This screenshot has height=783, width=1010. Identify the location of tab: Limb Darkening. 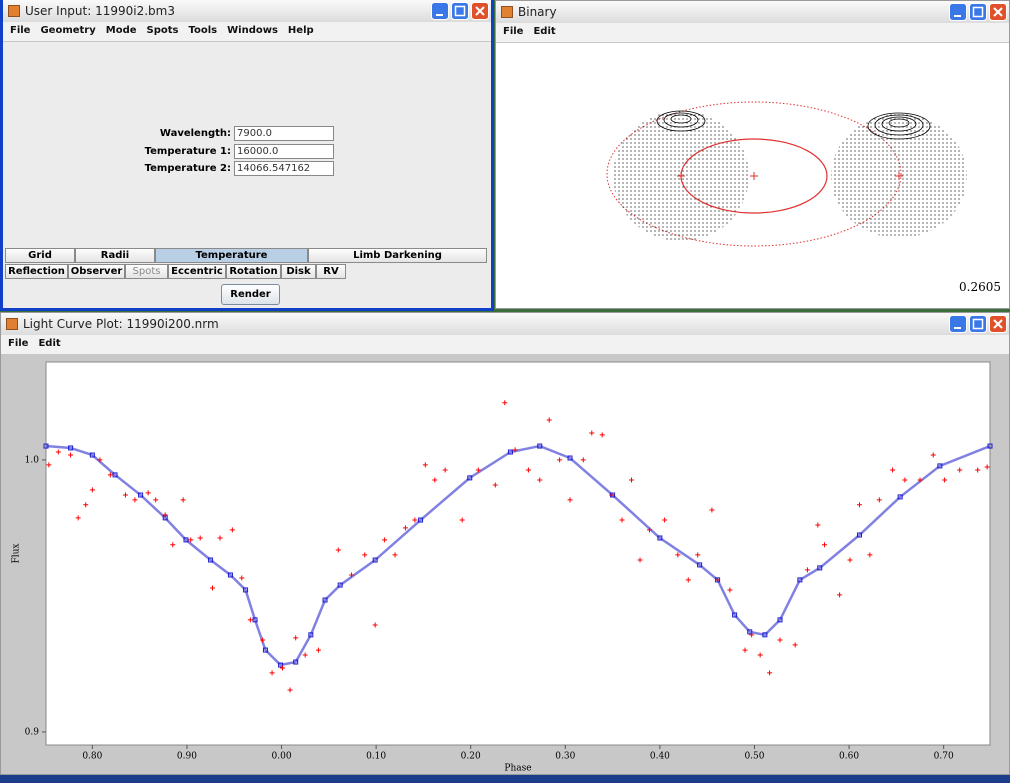
(397, 255).